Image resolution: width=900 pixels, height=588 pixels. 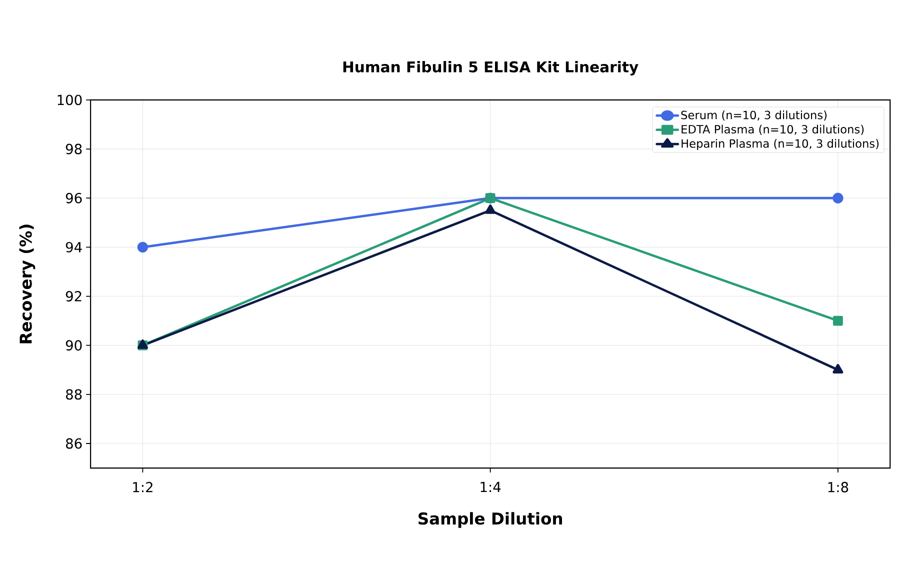 I want to click on chart-title: Human Fibulin 5 ELISA Kit Linearity, so click(x=490, y=68).